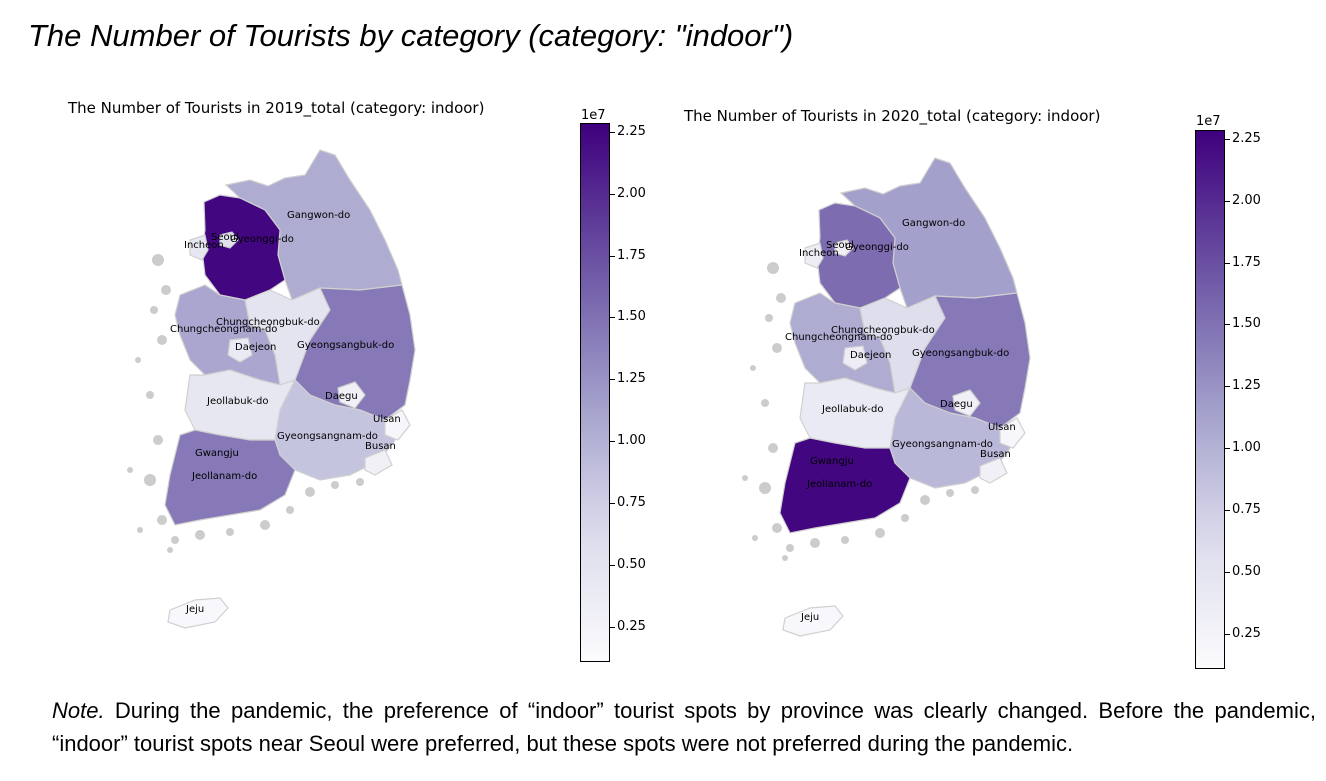 The width and height of the screenshot is (1326, 781). I want to click on colorbar-tick-label: 1.75, so click(628, 255).